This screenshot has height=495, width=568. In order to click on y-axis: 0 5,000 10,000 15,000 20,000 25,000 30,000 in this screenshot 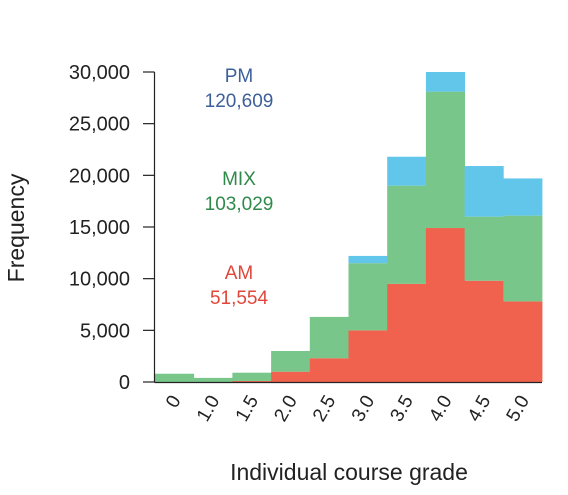, I will do `click(112, 228)`.